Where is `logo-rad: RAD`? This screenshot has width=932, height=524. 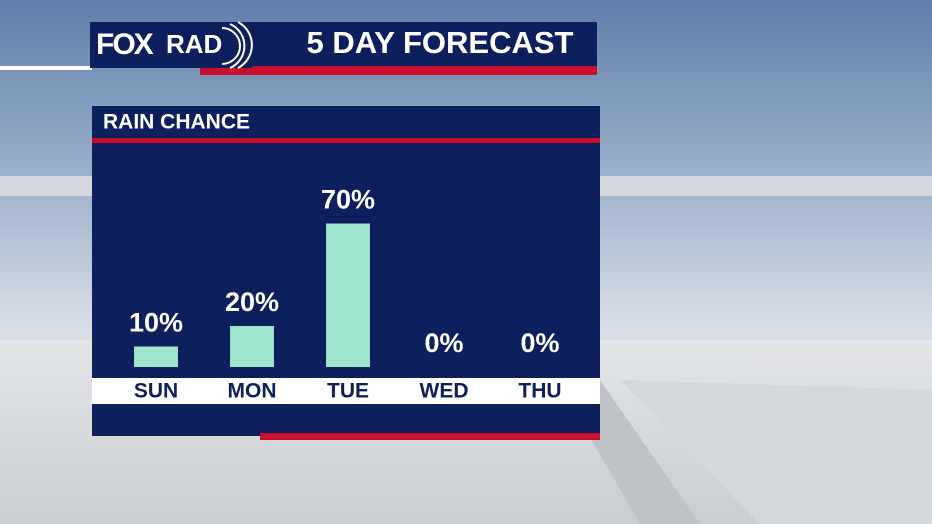 logo-rad: RAD is located at coordinates (194, 44).